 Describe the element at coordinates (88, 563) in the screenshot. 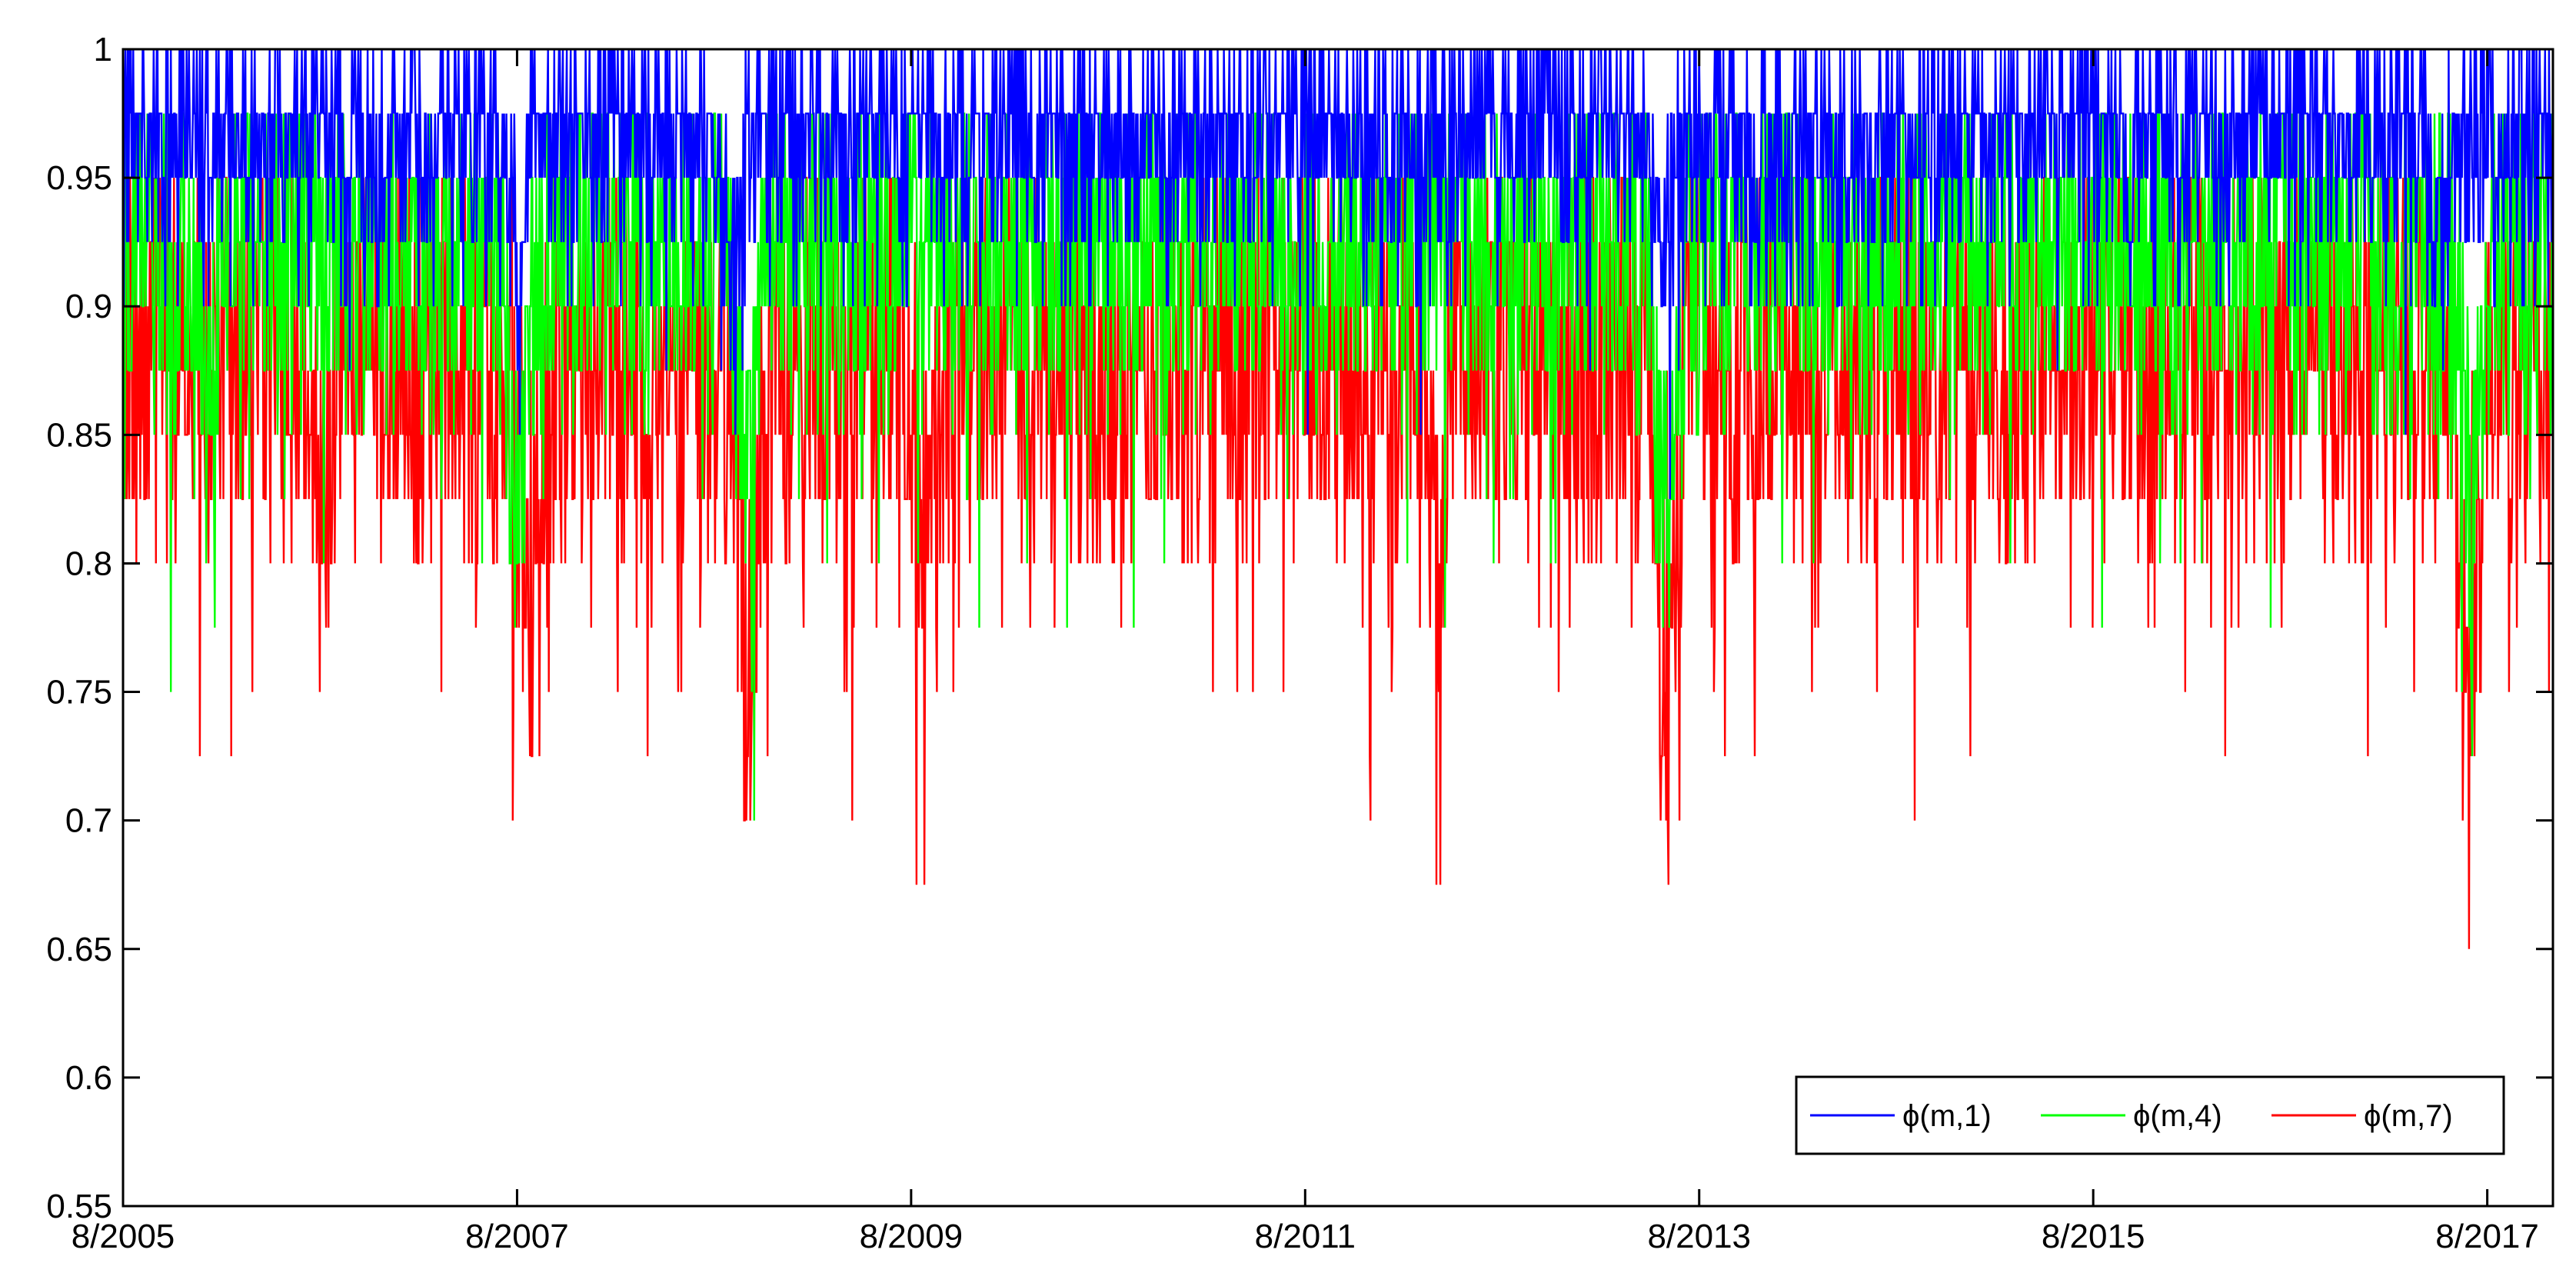

I see `y-tick-label: 0.8` at that location.